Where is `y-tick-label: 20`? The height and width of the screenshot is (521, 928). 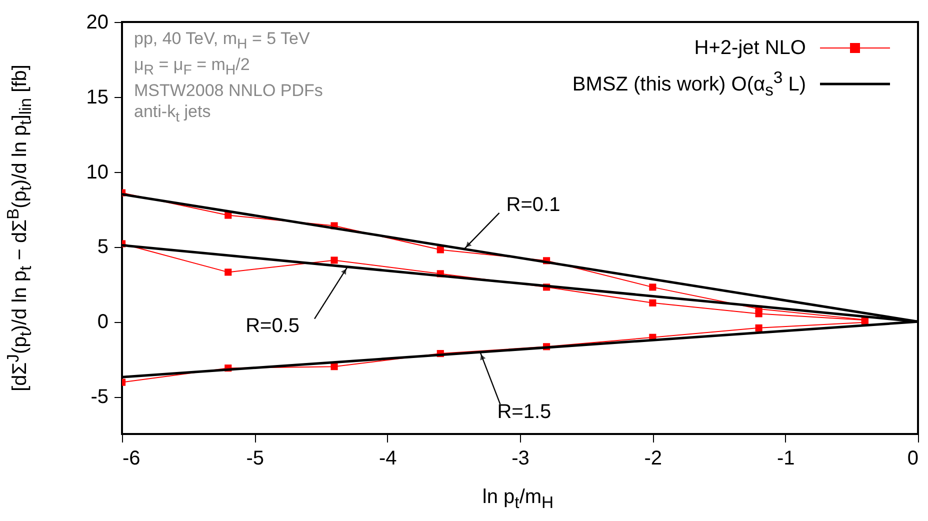
y-tick-label: 20 is located at coordinates (97, 23).